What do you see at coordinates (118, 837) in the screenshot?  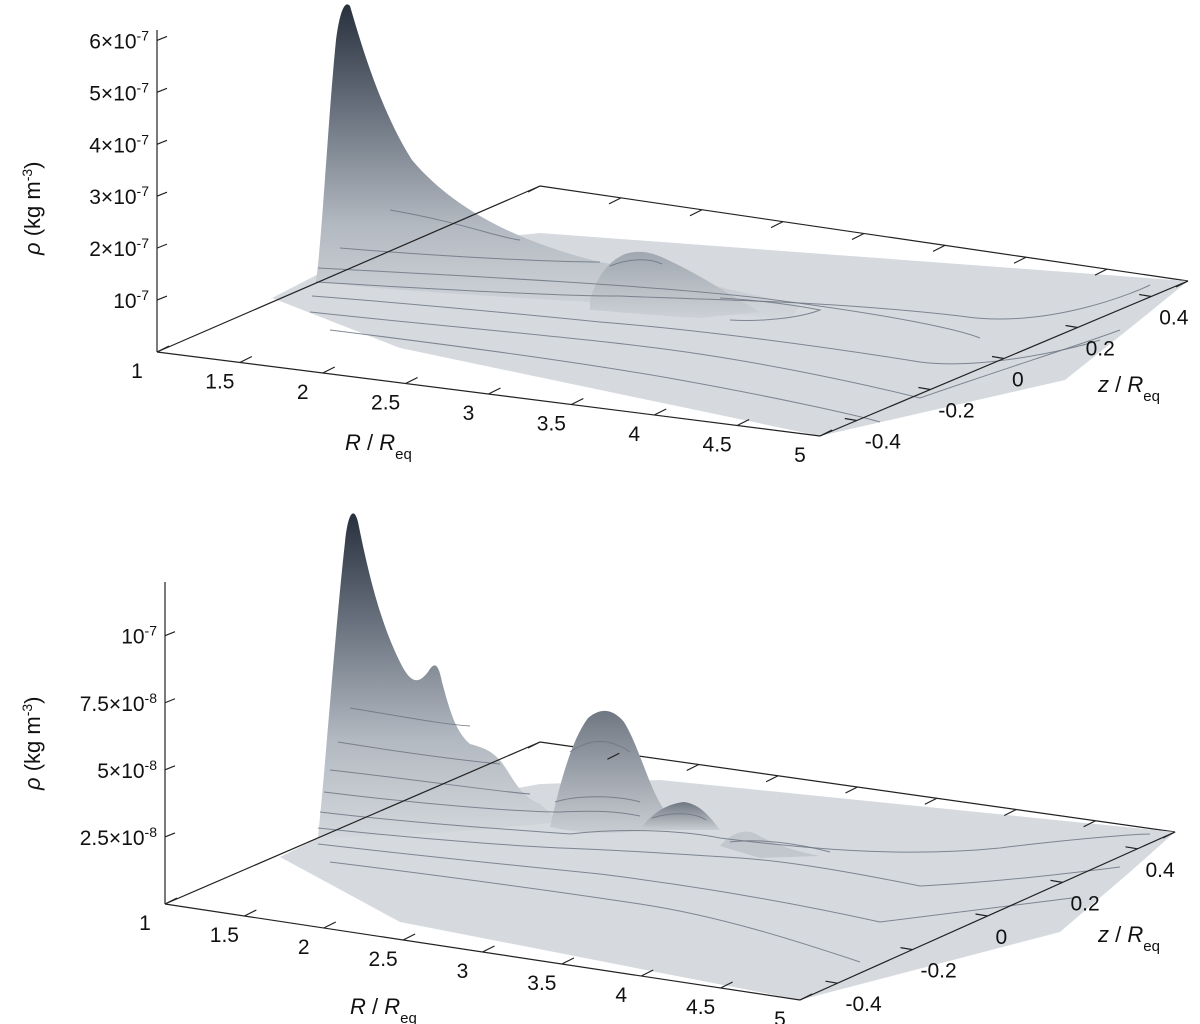 I see `rho-tick-label: 2.5×10⁻⁸` at bounding box center [118, 837].